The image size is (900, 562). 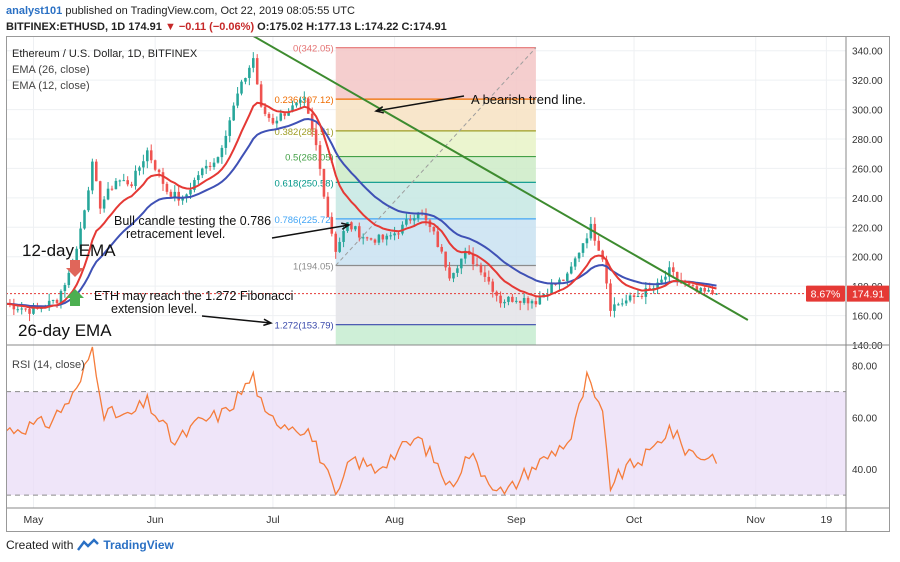 What do you see at coordinates (867, 228) in the screenshot?
I see `price-tick-label: 220.00` at bounding box center [867, 228].